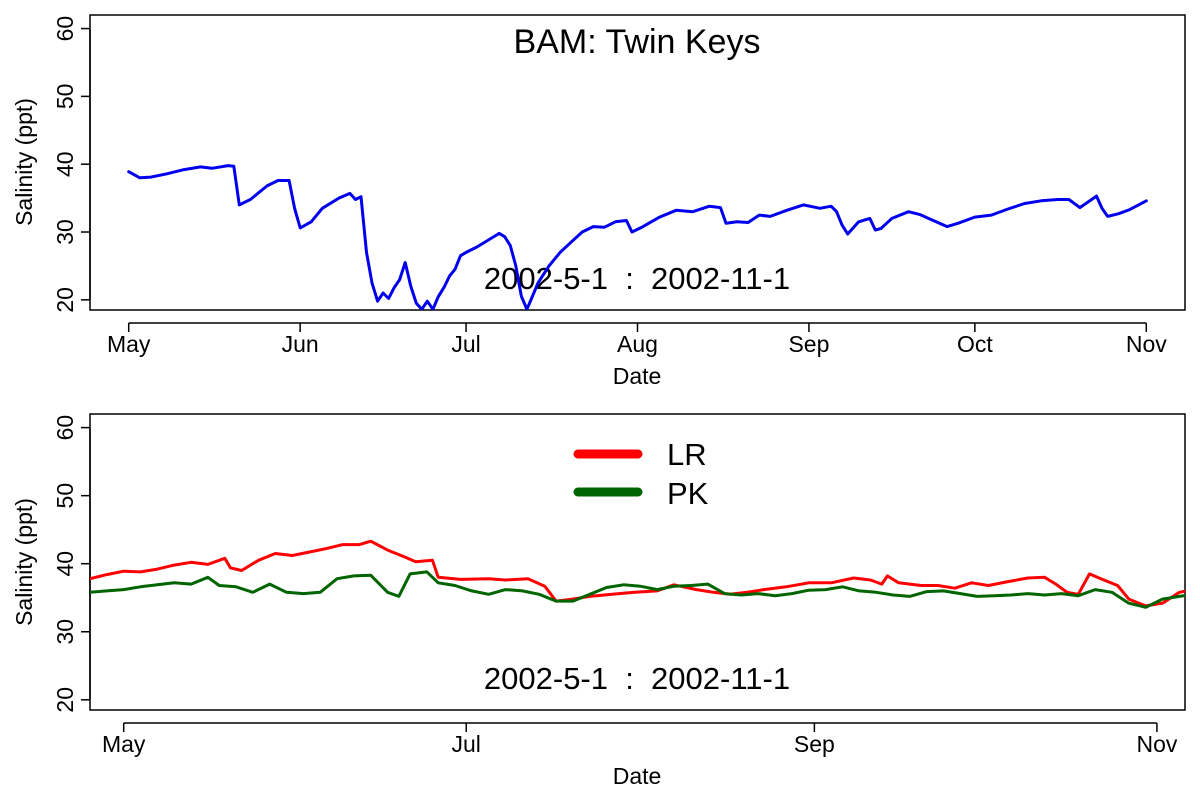 This screenshot has height=800, width=1200. Describe the element at coordinates (637, 678) in the screenshot. I see `bottom-date-range-label: 2002-5-1 : 2002-11-1` at that location.